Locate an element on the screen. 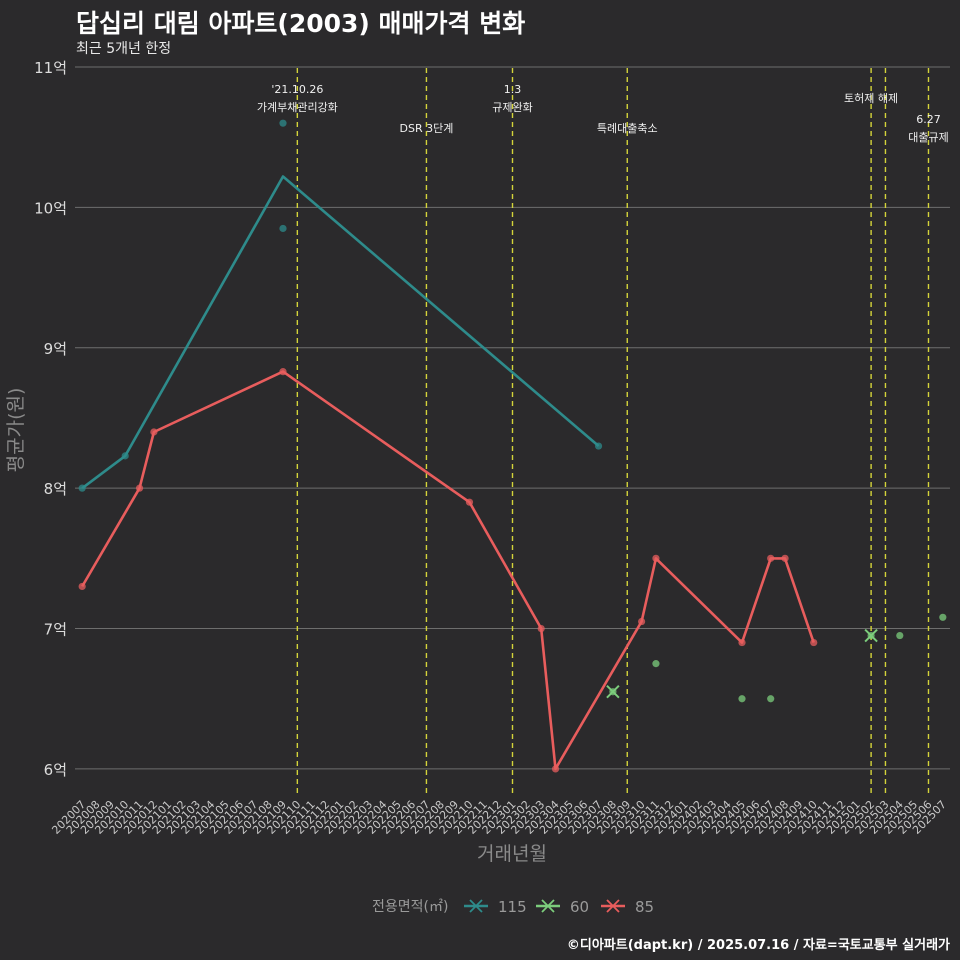  y-axis-label: 평균가(원) is located at coordinates (16, 430).